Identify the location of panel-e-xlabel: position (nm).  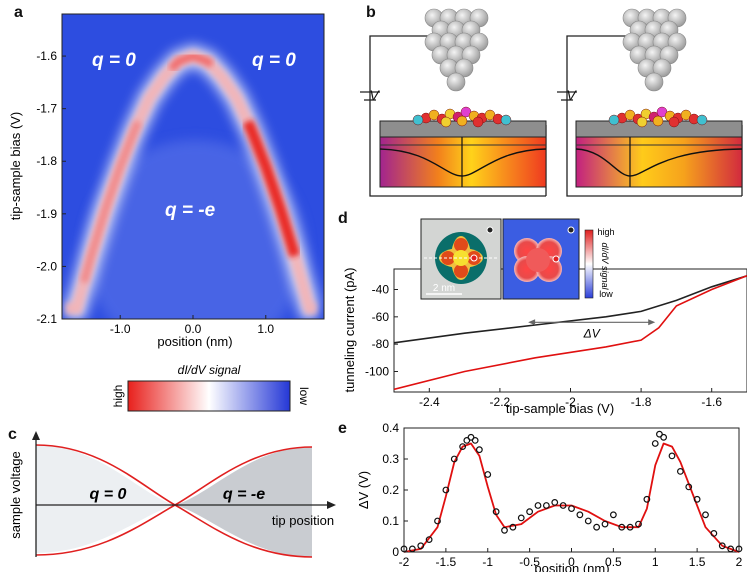
(571, 566).